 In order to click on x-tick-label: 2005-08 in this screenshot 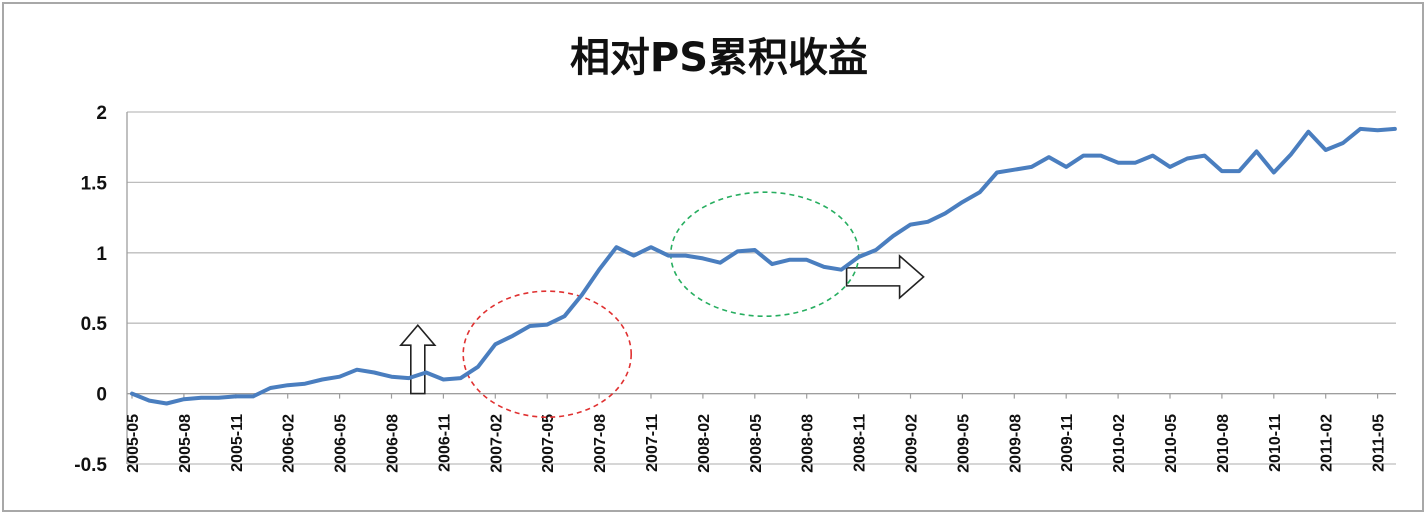, I will do `click(185, 443)`.